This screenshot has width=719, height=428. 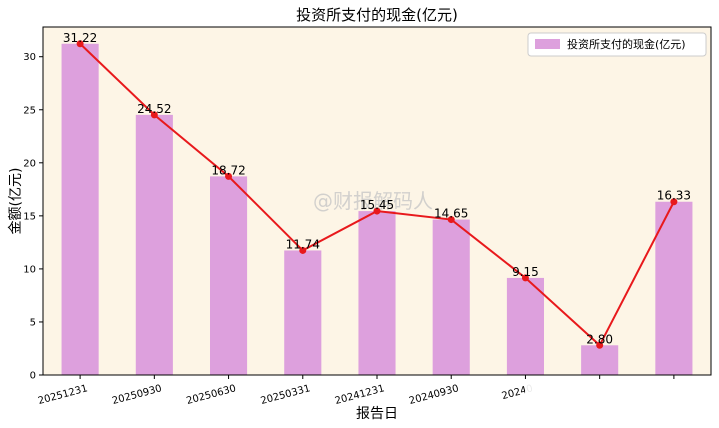 I want to click on x-tick-label: 20250930, so click(x=137, y=395).